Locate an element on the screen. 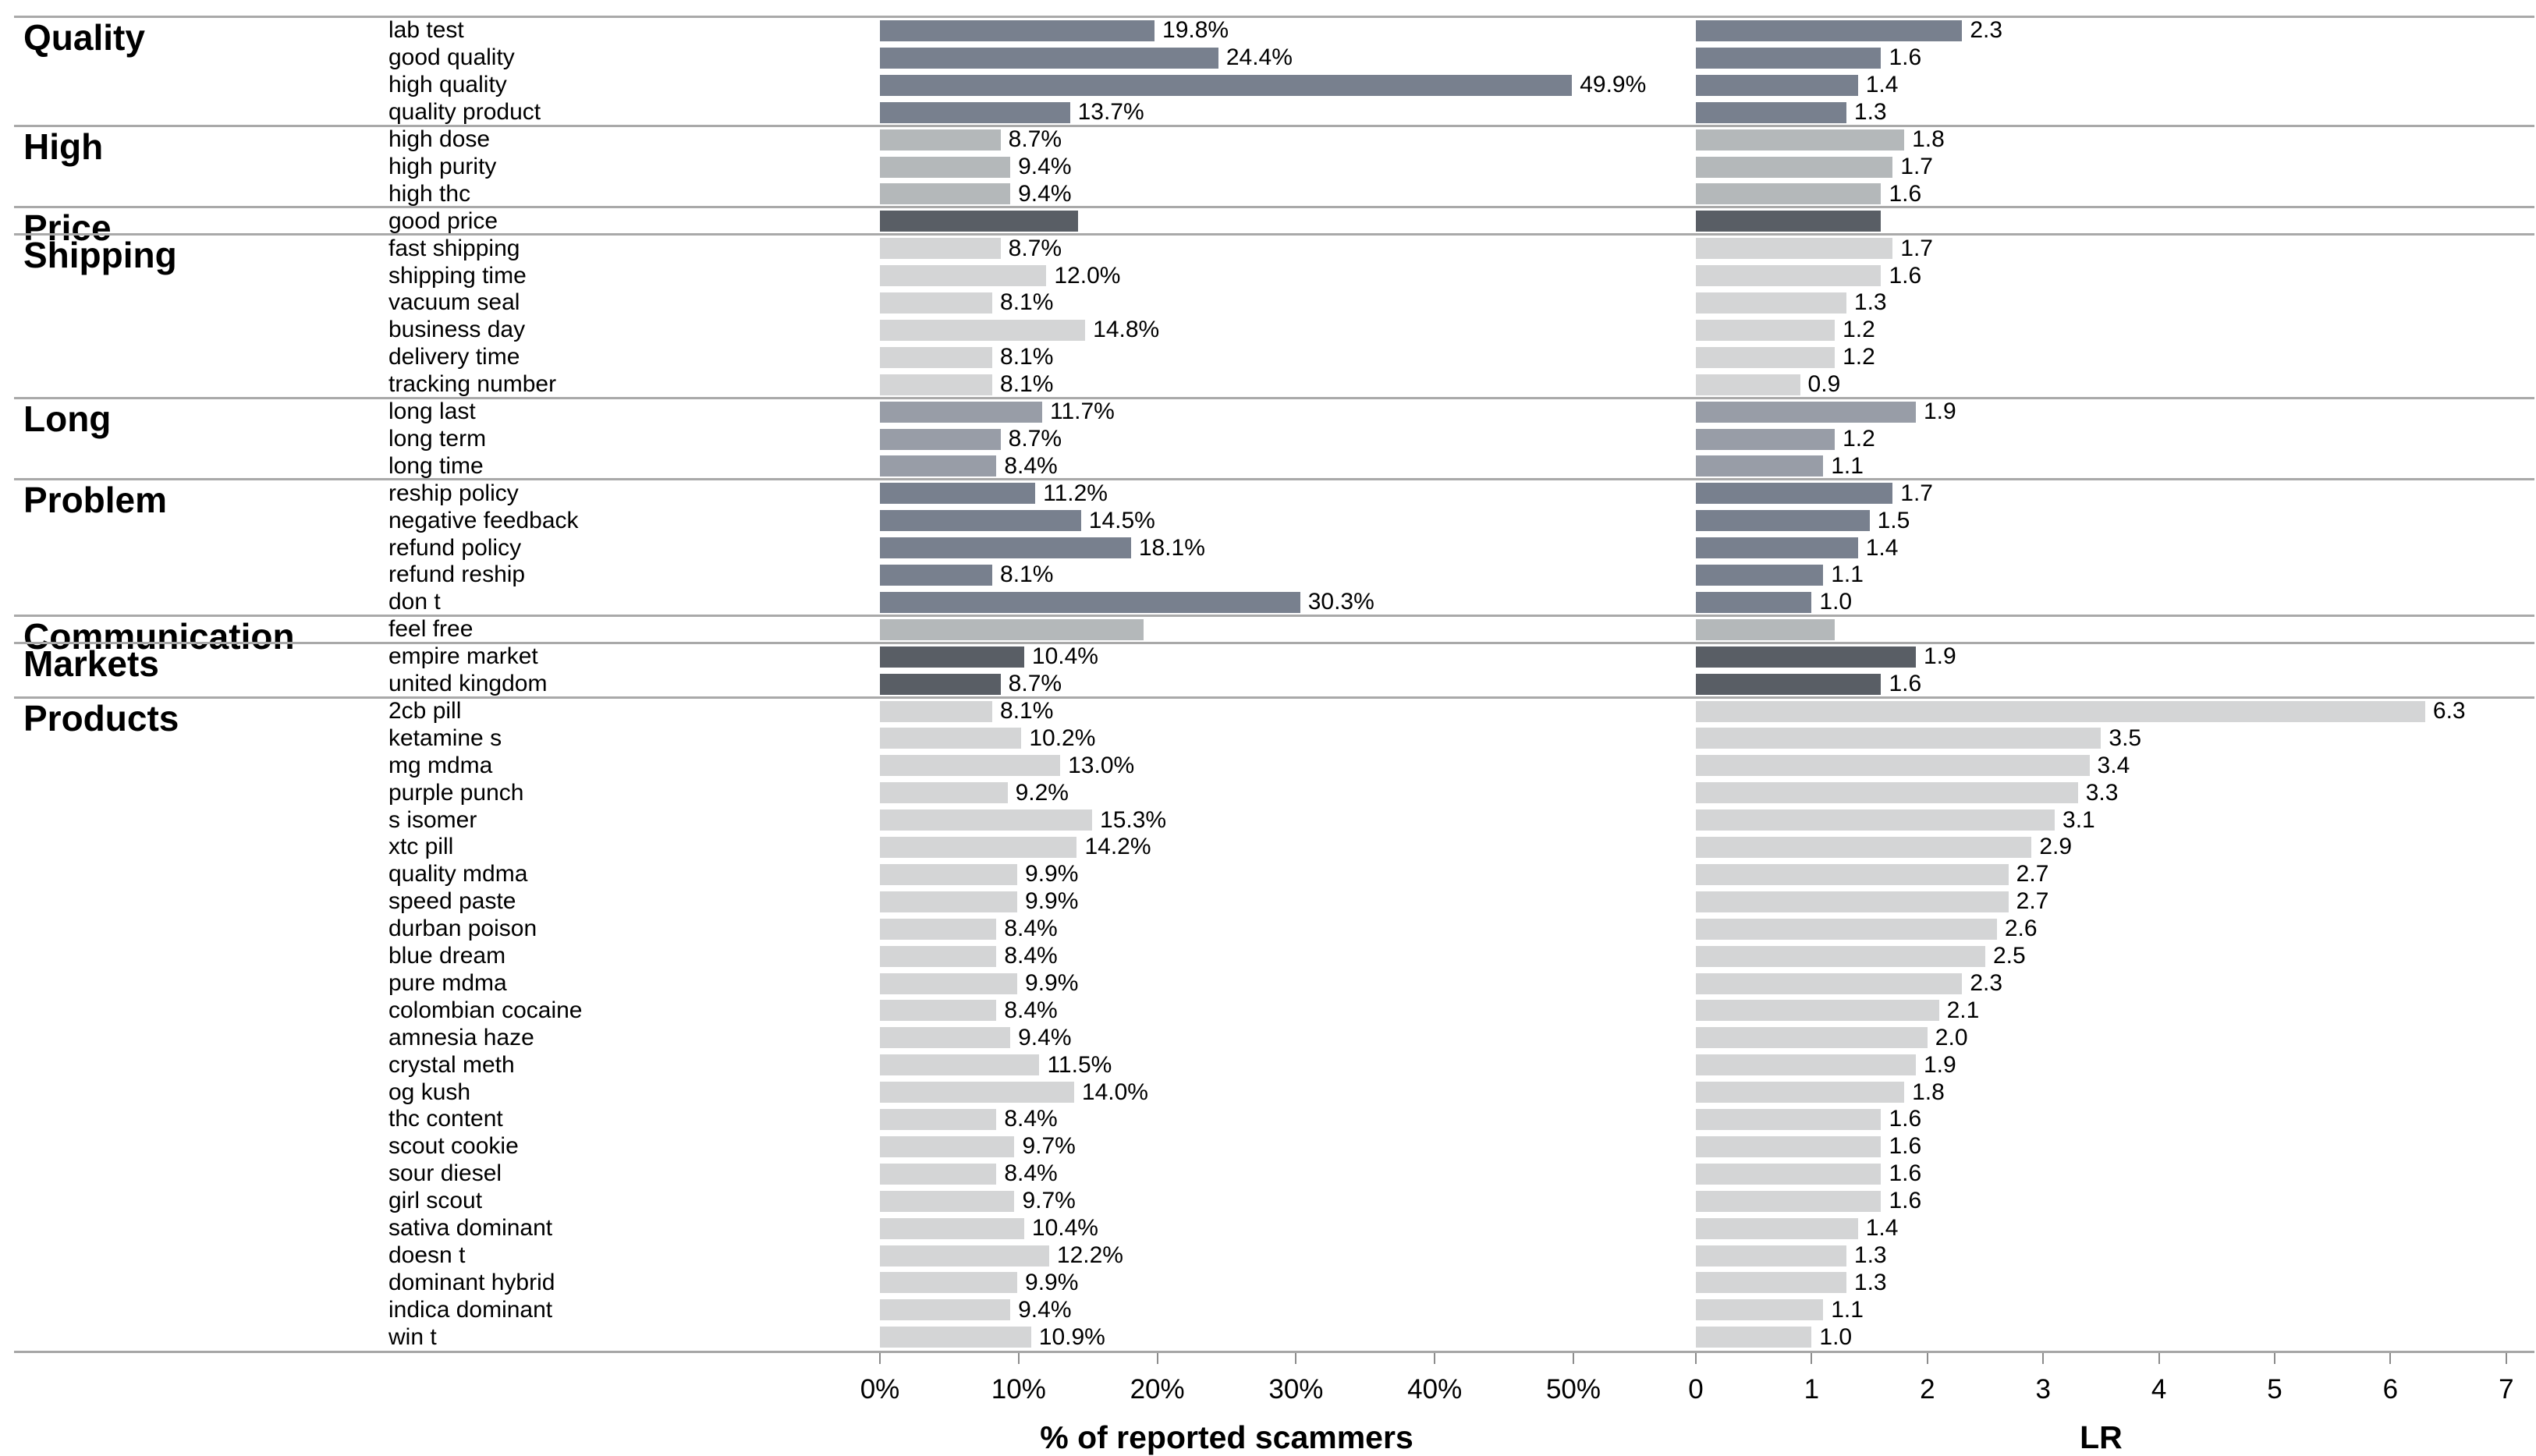 The width and height of the screenshot is (2536, 1456). item-label: delivery time is located at coordinates (454, 357).